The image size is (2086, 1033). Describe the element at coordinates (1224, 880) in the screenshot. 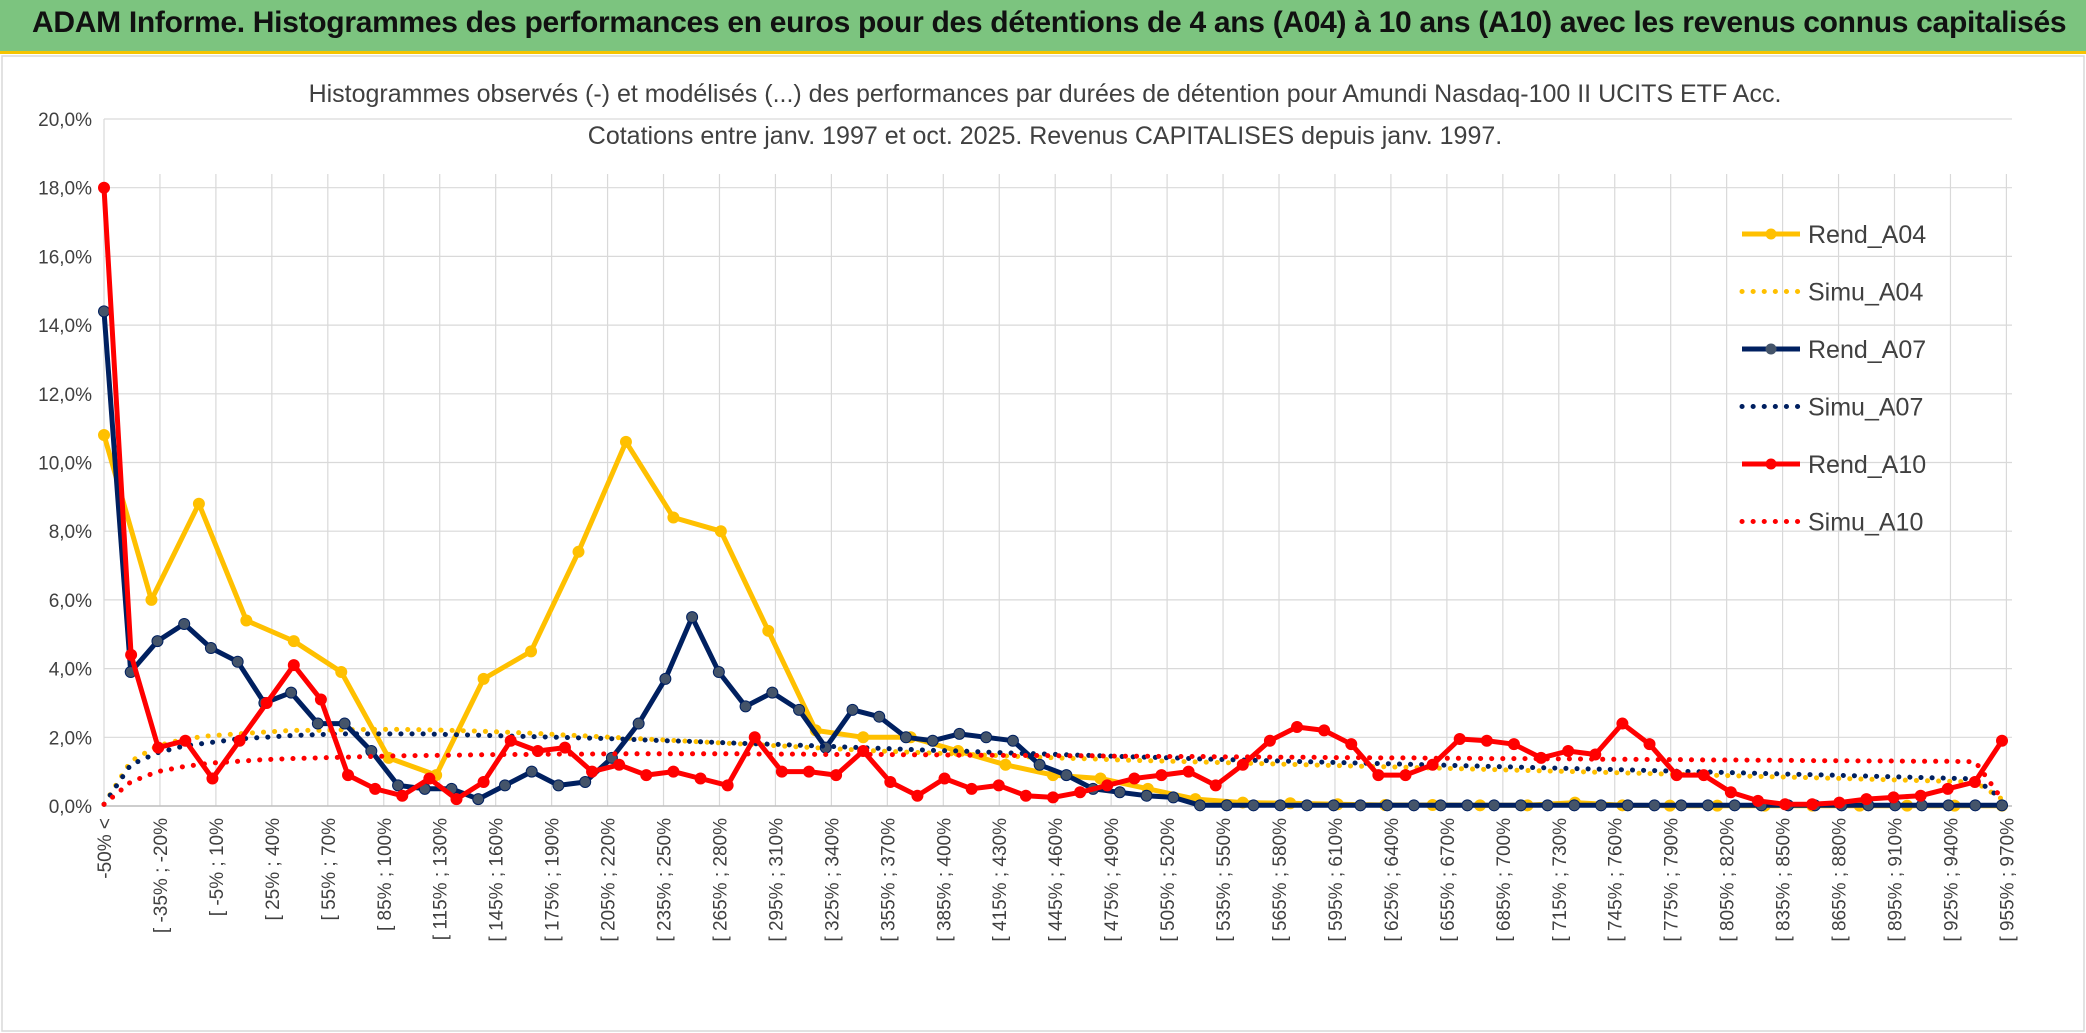

I see `x-tick-label: [ 535% ; 550%` at that location.